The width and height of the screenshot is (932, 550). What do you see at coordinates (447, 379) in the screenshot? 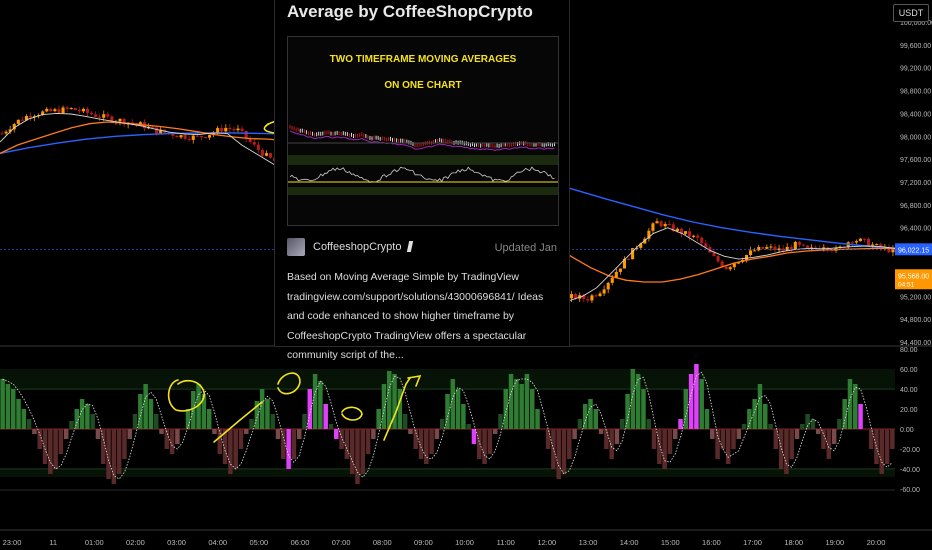
I see `oscillator-upper-band` at bounding box center [447, 379].